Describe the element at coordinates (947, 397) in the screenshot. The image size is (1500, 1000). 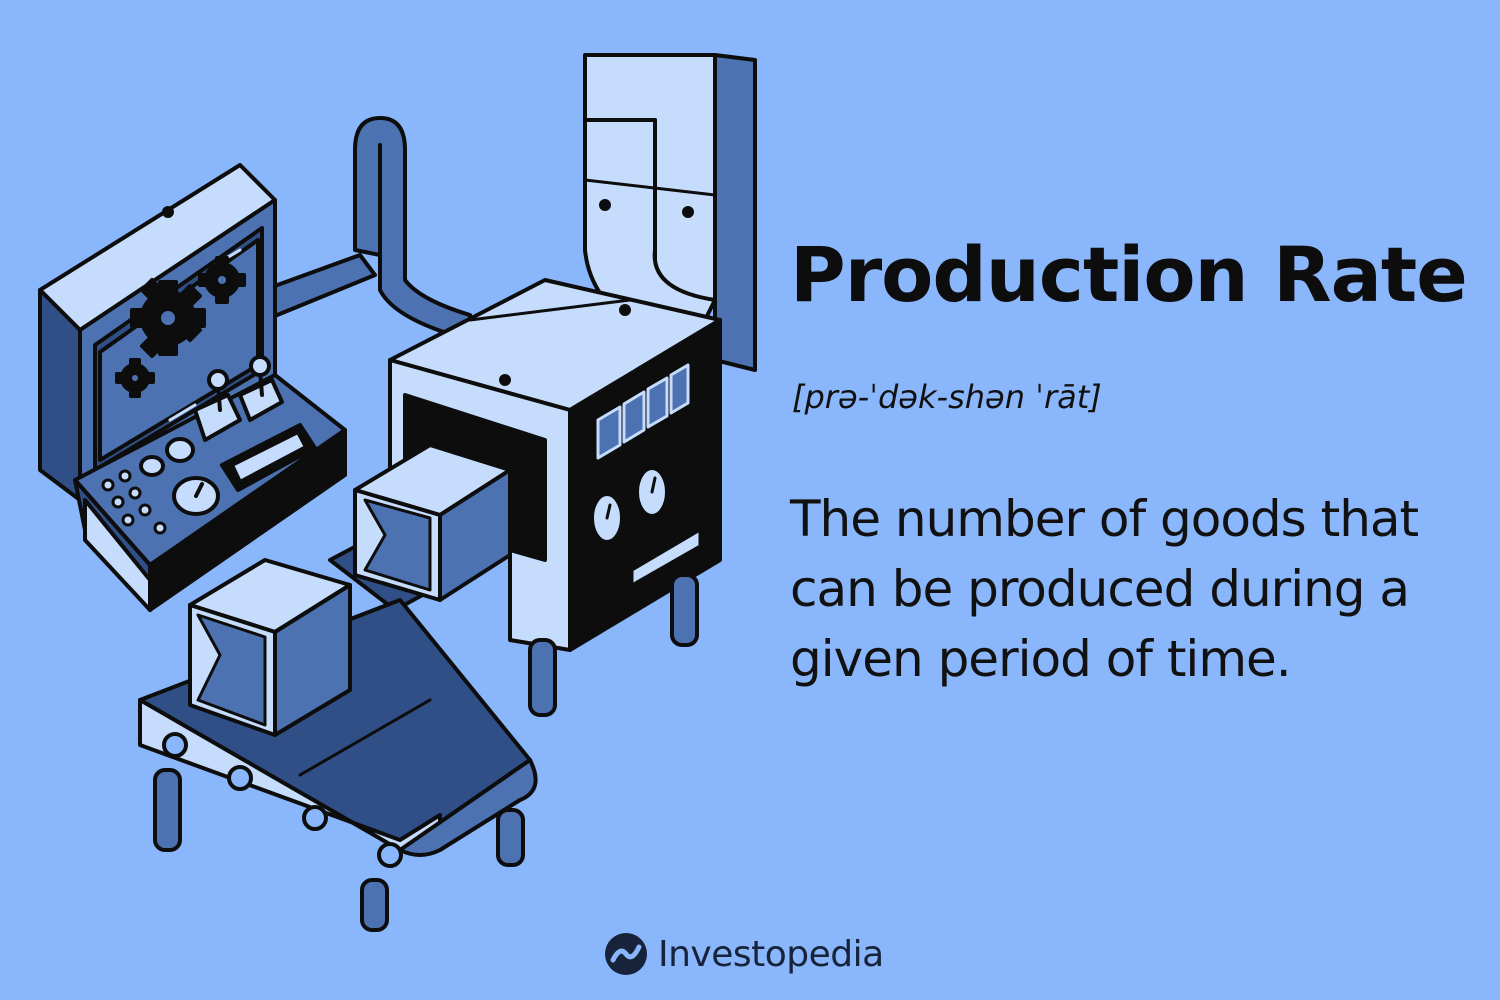
I see `pronunciation: [prə-ˈdək-shən ˈrāt]` at that location.